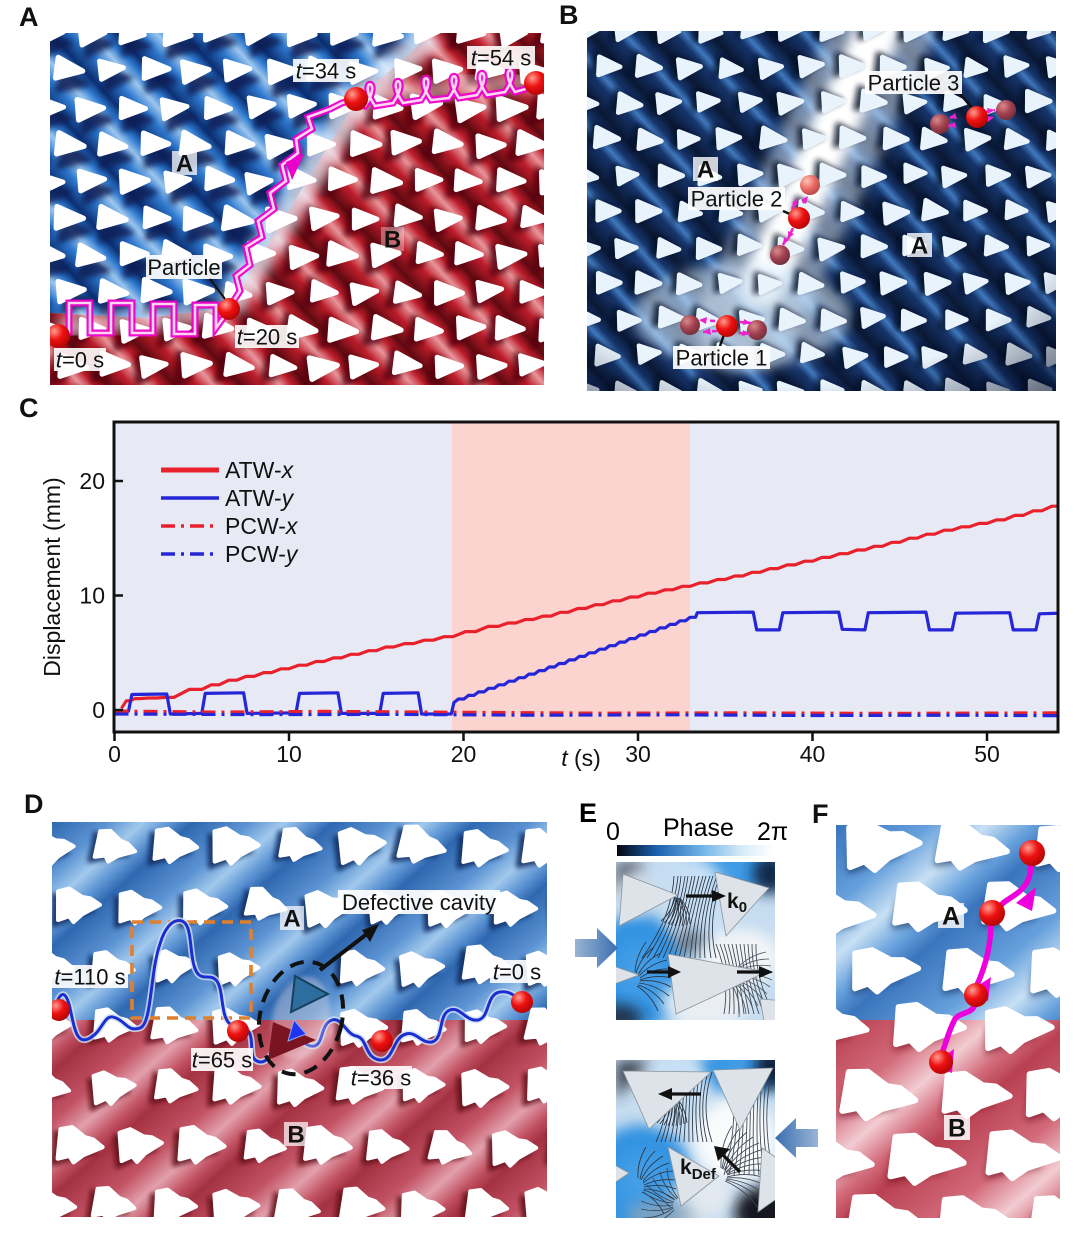 The width and height of the screenshot is (1080, 1238). I want to click on svg-text: t=20 s, so click(267, 336).